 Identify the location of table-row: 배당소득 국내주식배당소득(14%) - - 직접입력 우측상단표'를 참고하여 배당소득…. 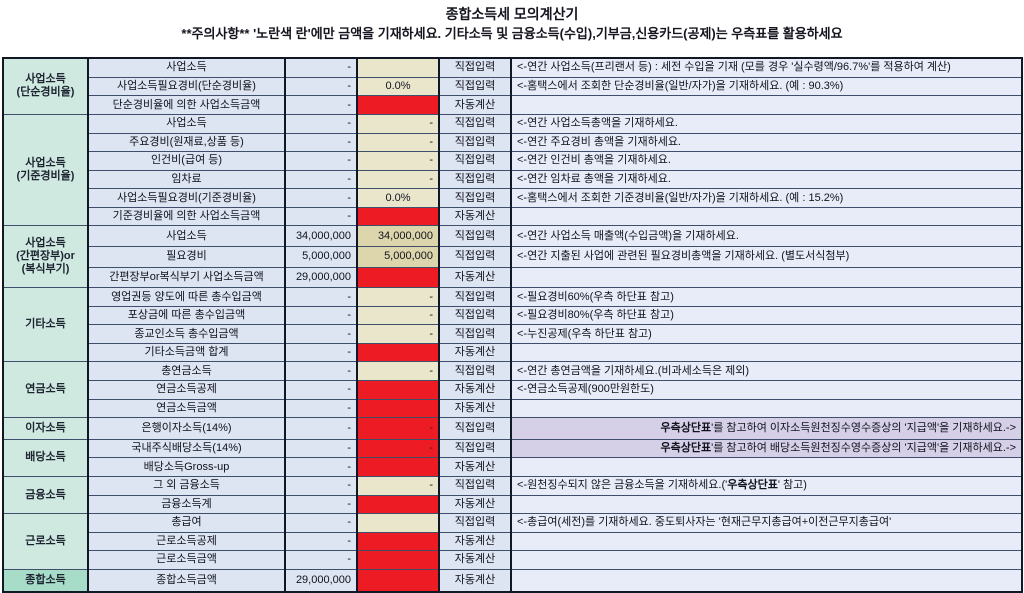
(512, 457).